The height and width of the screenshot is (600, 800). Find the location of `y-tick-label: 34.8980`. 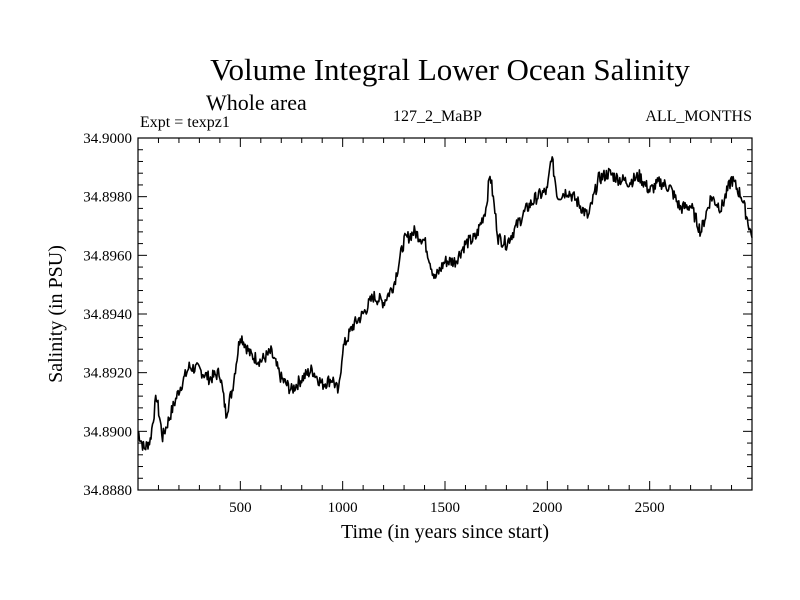

y-tick-label: 34.8980 is located at coordinates (107, 198).